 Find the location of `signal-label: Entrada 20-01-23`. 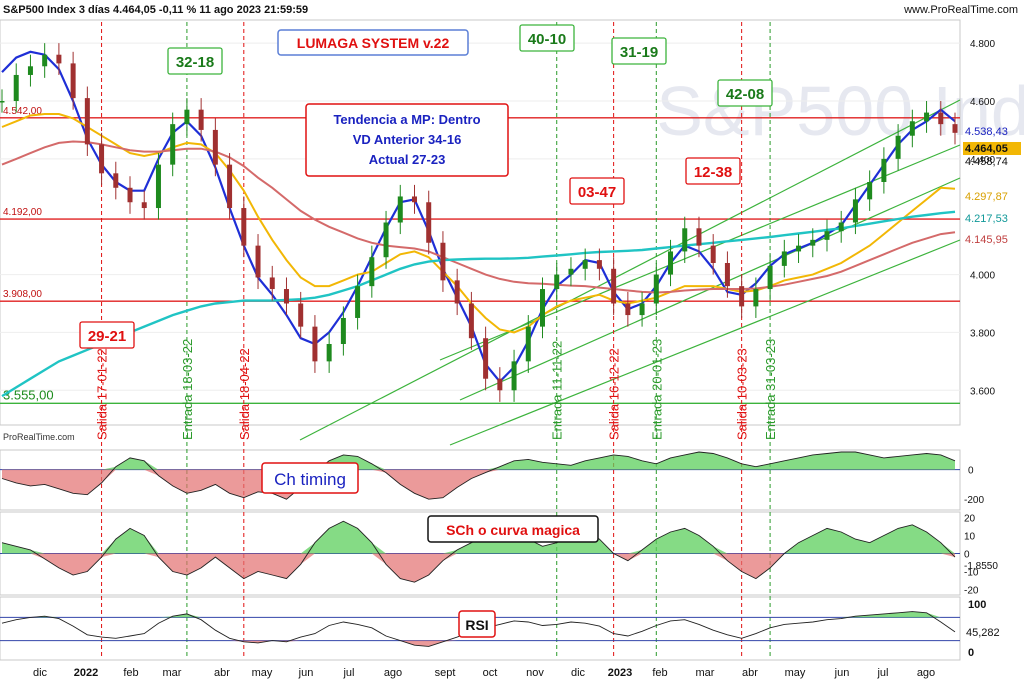

signal-label: Entrada 20-01-23 is located at coordinates (656, 389).